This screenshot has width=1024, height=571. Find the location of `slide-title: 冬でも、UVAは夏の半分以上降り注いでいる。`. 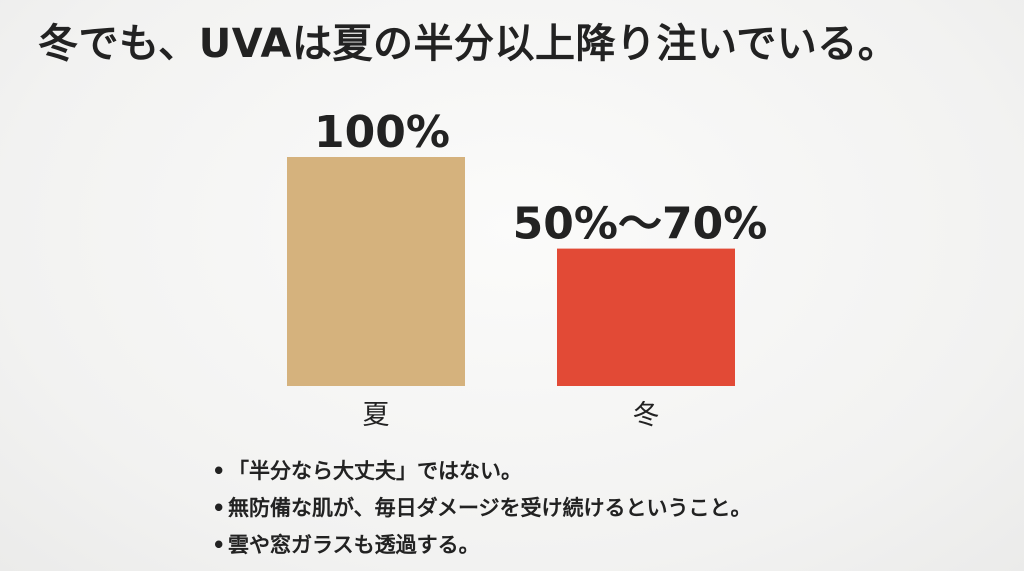

slide-title: 冬でも、UVAは夏の半分以上降り注いでいる。 is located at coordinates (468, 44).